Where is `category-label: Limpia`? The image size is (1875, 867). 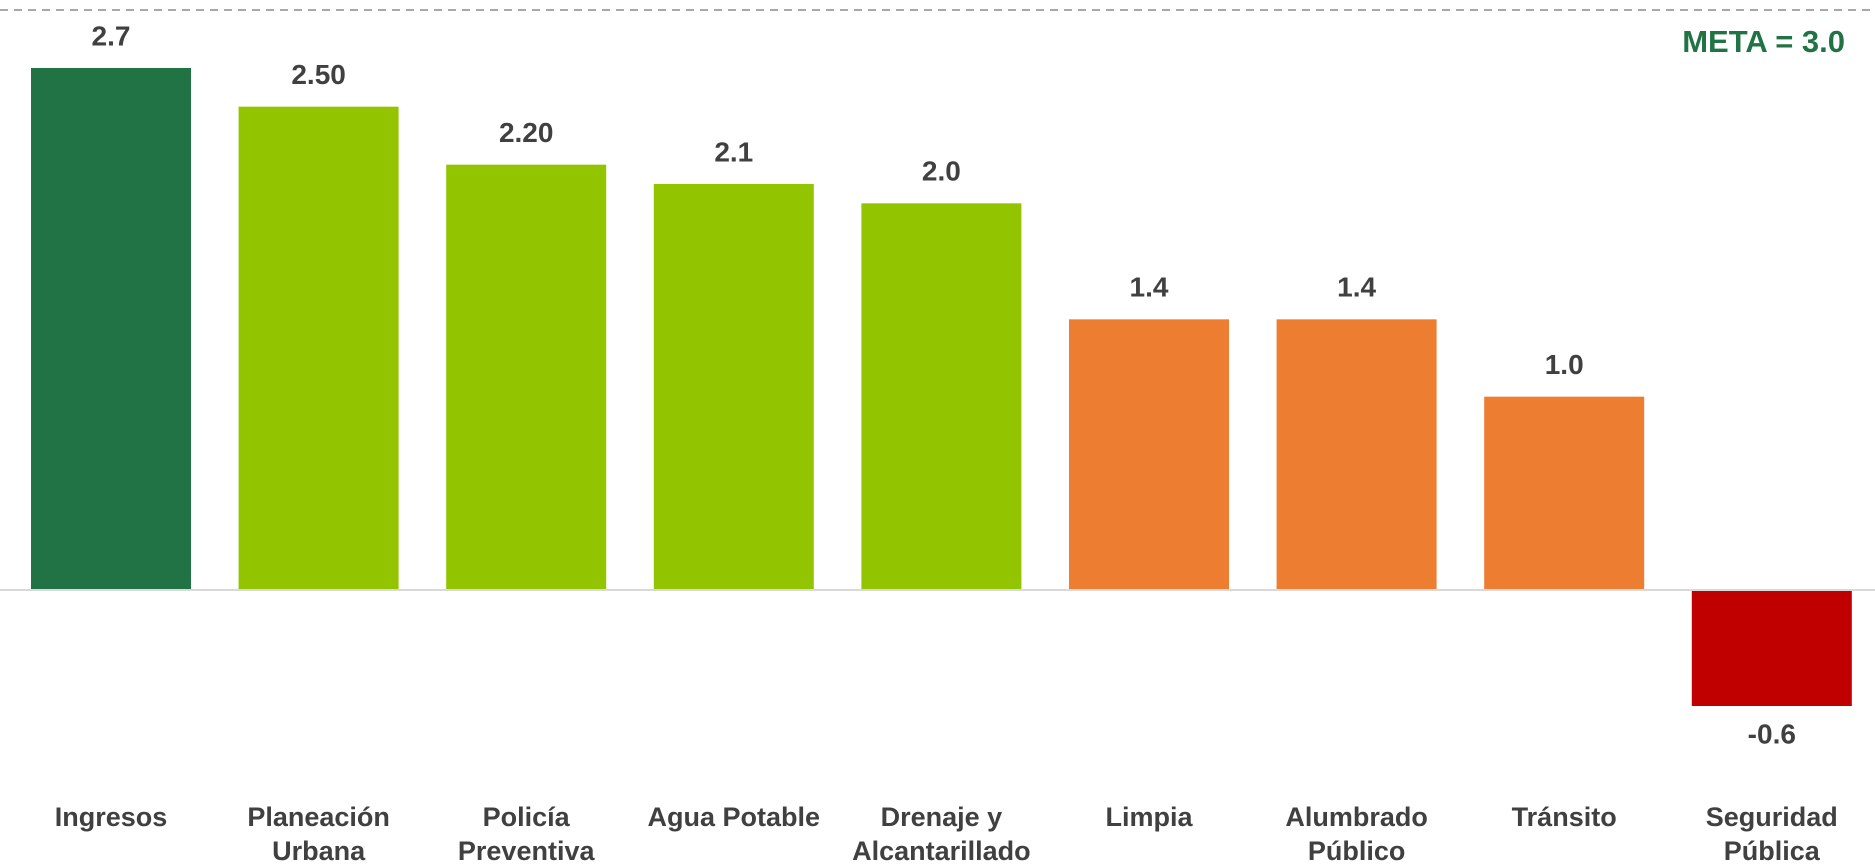
category-label: Limpia is located at coordinates (1149, 817).